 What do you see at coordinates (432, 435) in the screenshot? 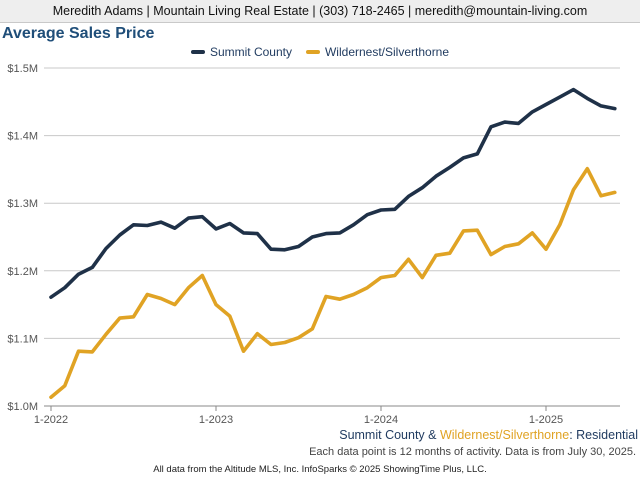
I see `subtitle-ampersand: &` at bounding box center [432, 435].